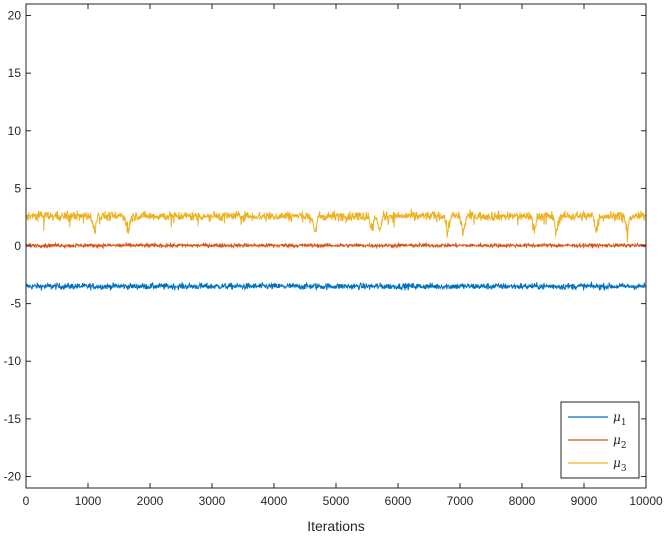 The width and height of the screenshot is (664, 537). I want to click on legend-label-mu2: μ2, so click(620, 442).